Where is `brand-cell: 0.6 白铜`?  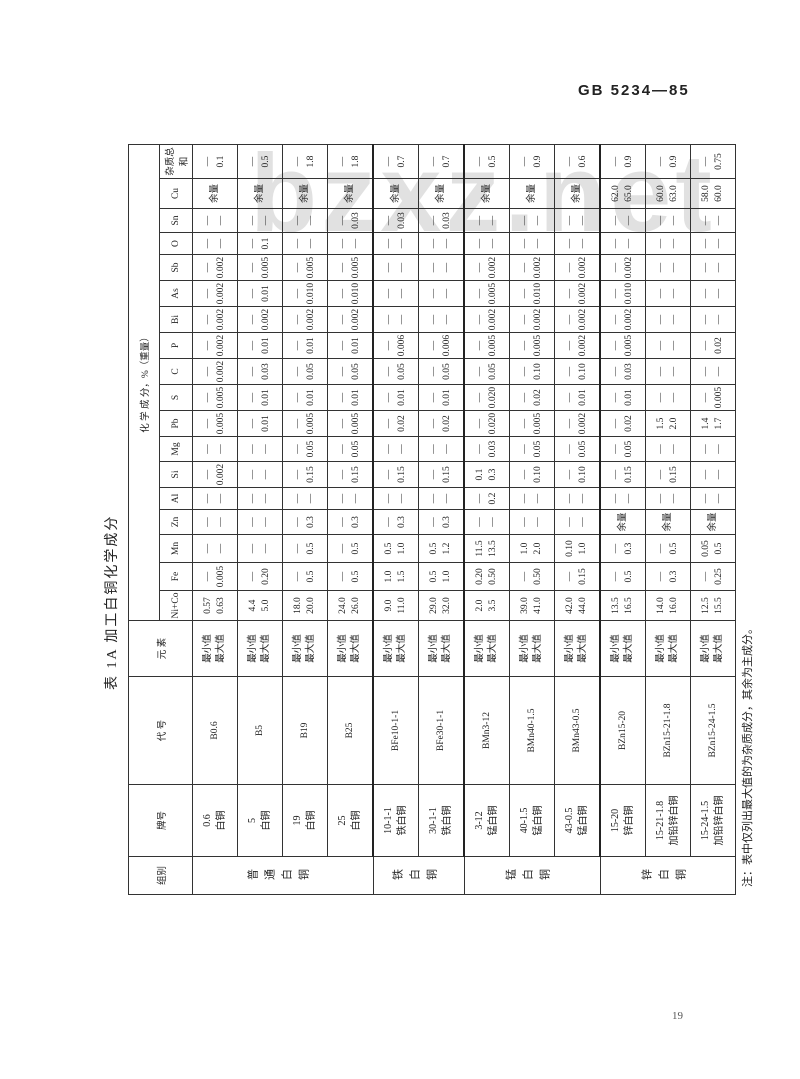
brand-cell: 0.6 白铜 is located at coordinates (215, 820).